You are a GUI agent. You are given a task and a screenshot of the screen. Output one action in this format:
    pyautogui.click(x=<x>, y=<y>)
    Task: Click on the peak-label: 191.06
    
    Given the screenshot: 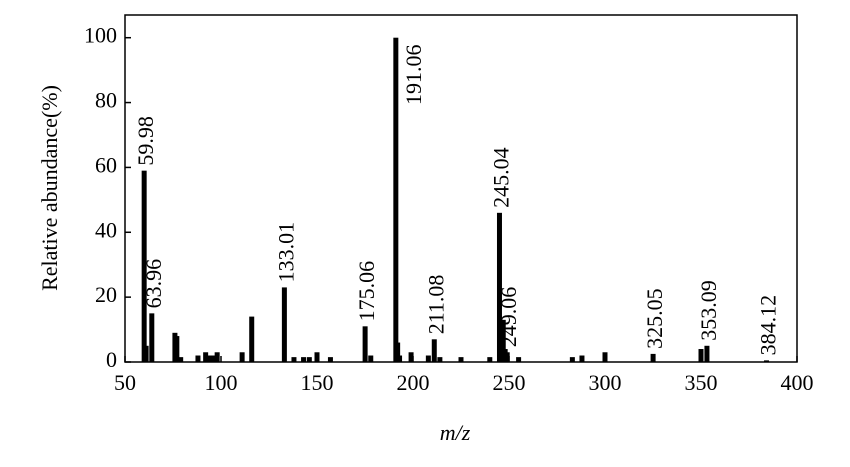 What is the action you would take?
    pyautogui.click(x=413, y=75)
    